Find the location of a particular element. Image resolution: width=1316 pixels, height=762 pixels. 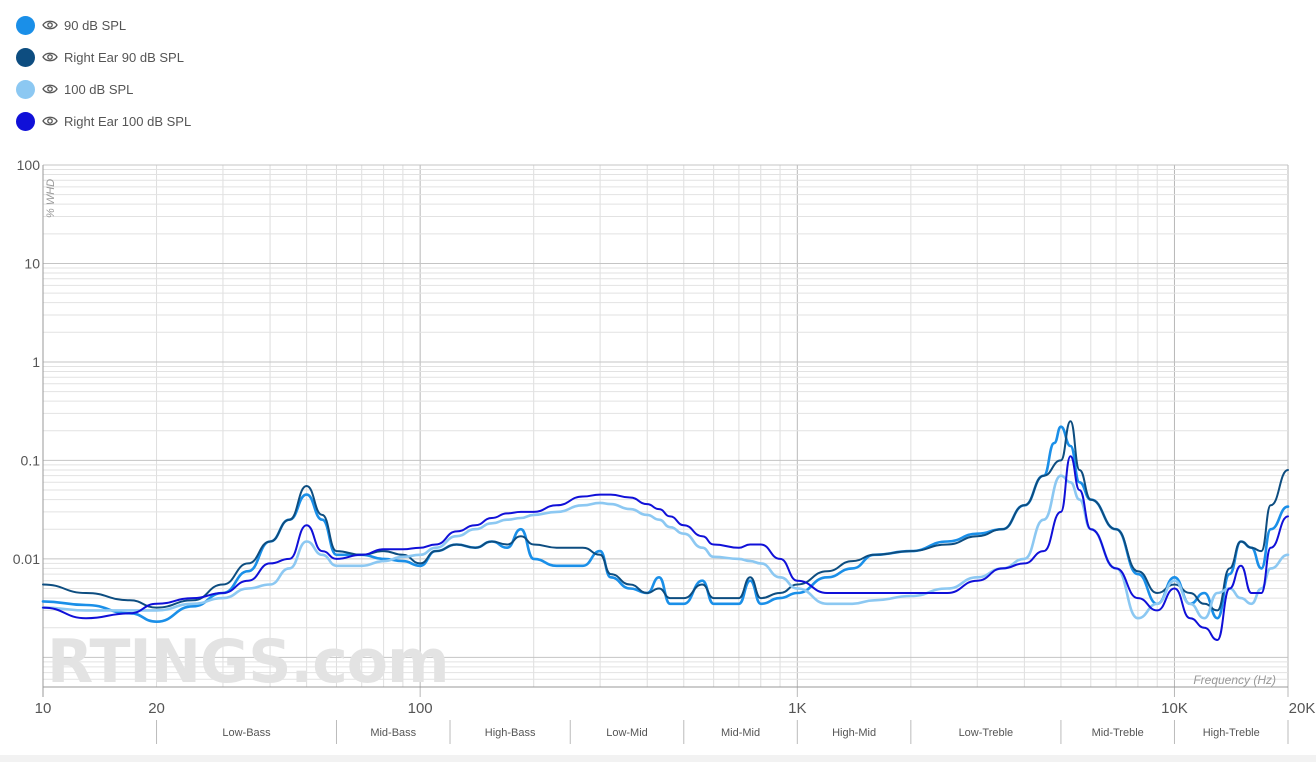

x-tick-label: 100 is located at coordinates (420, 708).